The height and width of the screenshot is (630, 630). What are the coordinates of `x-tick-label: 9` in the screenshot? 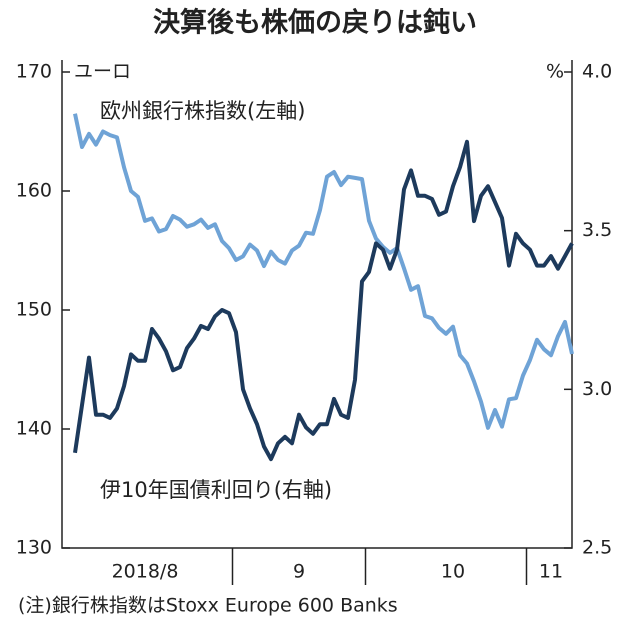 It's located at (299, 572).